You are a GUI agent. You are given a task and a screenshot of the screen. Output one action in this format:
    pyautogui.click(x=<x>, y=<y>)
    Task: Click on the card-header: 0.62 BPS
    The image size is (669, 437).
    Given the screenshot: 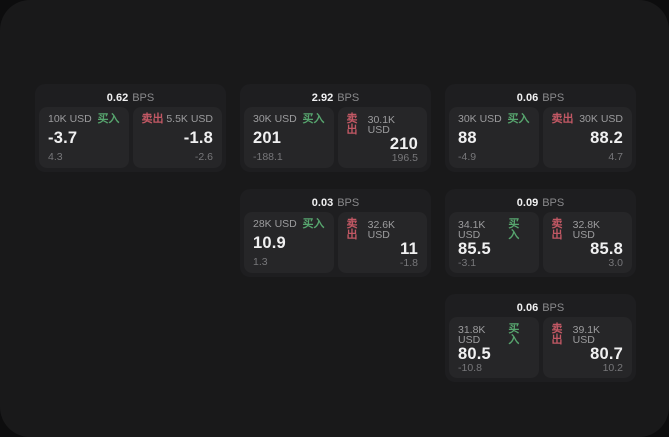 What is the action you would take?
    pyautogui.click(x=130, y=97)
    